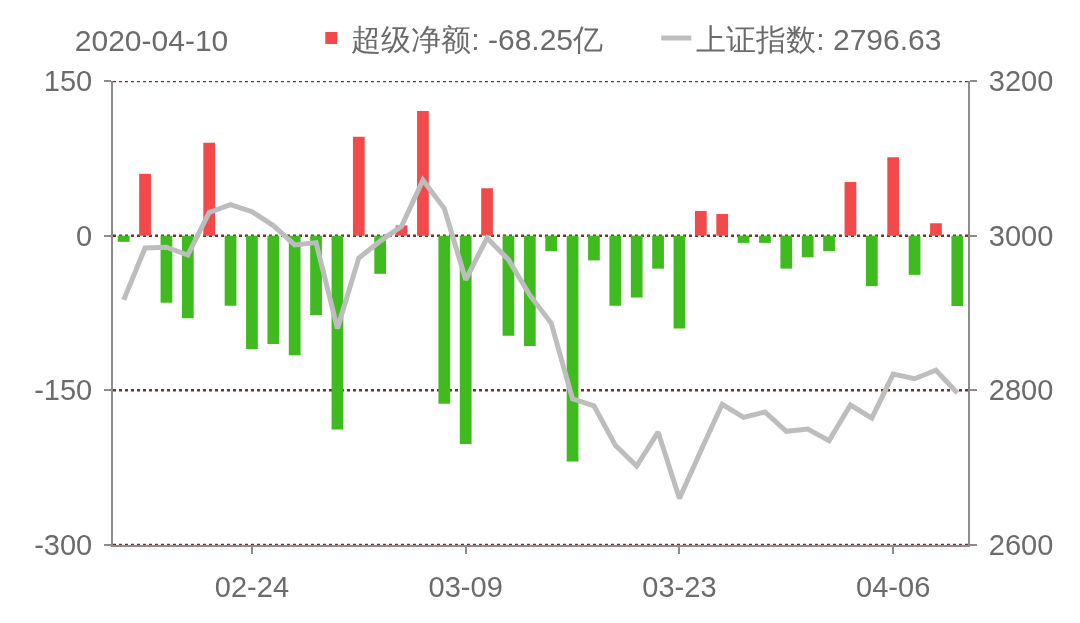  I want to click on x-tick-label: 03-09, so click(465, 586).